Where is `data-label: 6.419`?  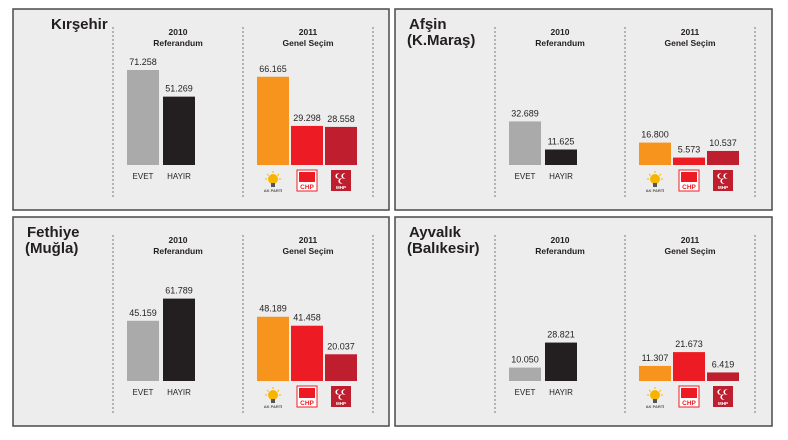
data-label: 6.419 is located at coordinates (723, 364).